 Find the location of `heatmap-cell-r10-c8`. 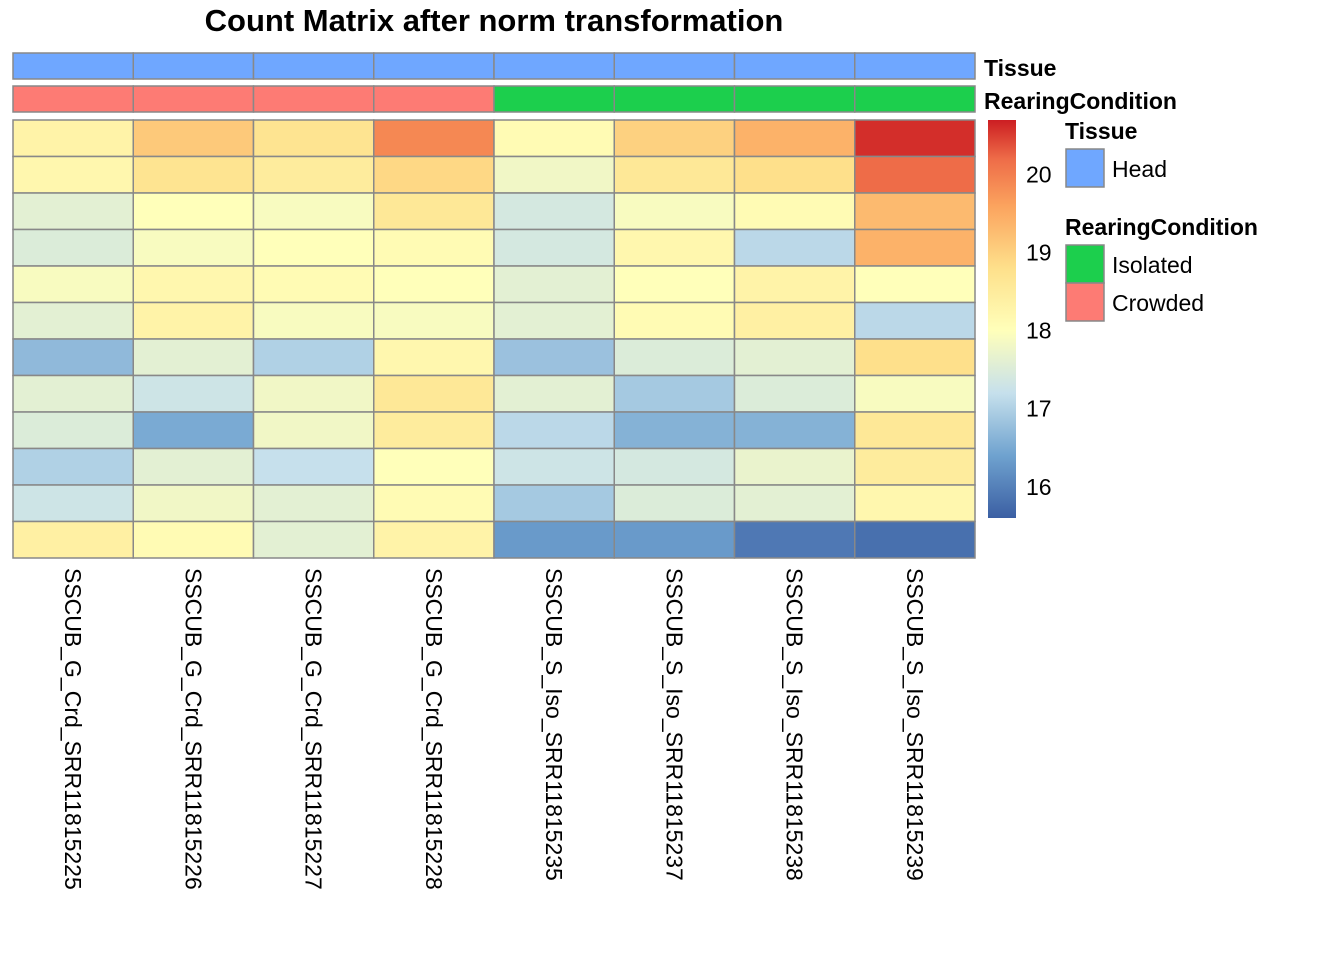

heatmap-cell-r10-c8 is located at coordinates (915, 466).